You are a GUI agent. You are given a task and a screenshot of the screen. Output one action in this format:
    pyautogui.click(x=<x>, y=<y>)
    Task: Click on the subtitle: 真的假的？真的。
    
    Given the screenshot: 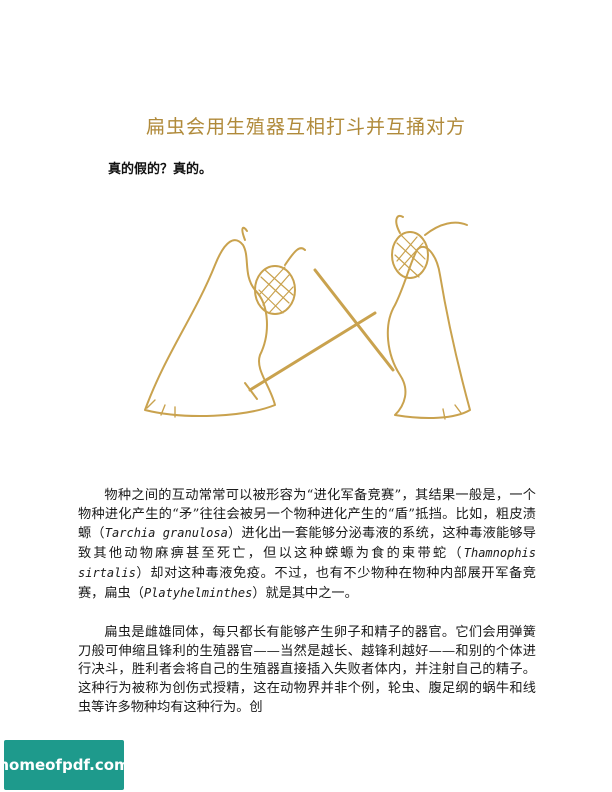 What is the action you would take?
    pyautogui.click(x=160, y=169)
    